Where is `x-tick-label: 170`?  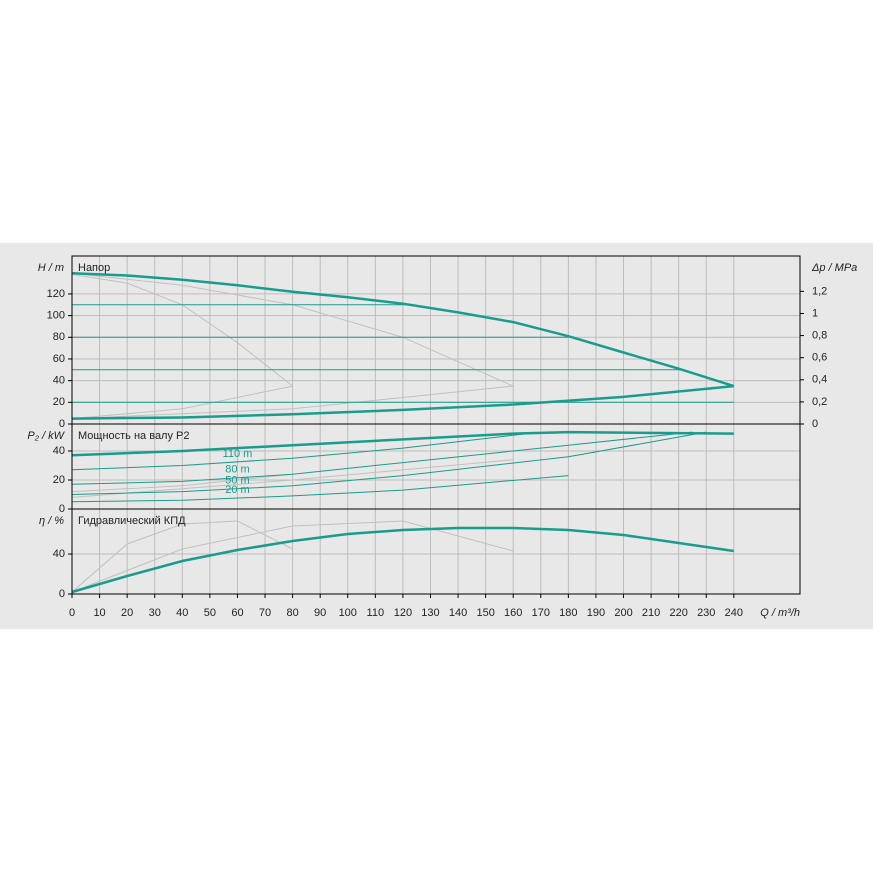
x-tick-label: 170 is located at coordinates (541, 613).